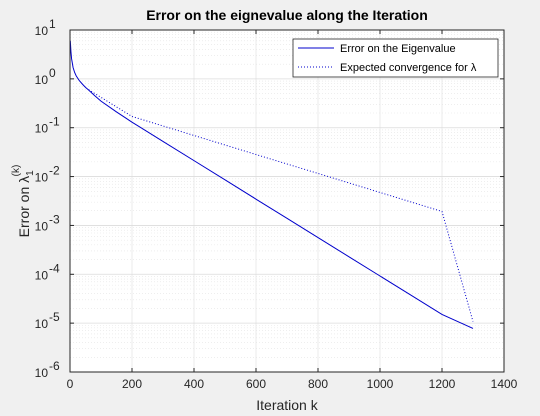 The width and height of the screenshot is (540, 416). Describe the element at coordinates (380, 384) in the screenshot. I see `x-tick-label: 1000` at that location.